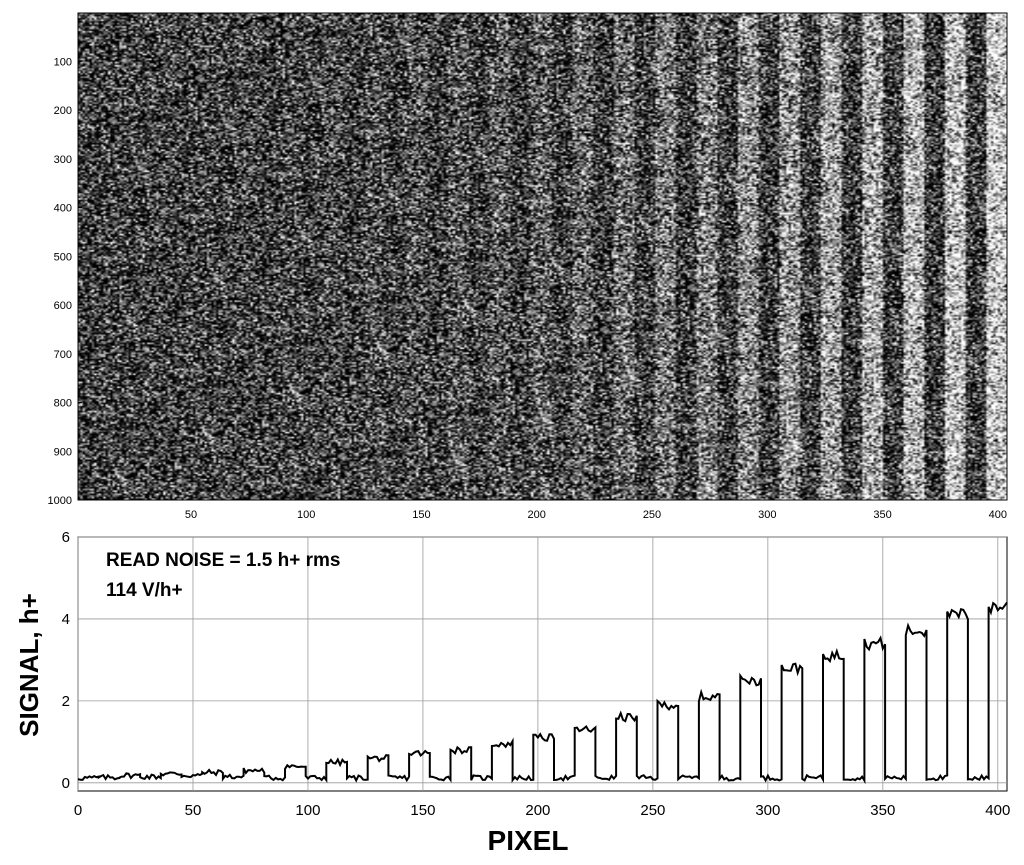 The image size is (1024, 865). What do you see at coordinates (652, 810) in the screenshot?
I see `x-tick-label: 250` at bounding box center [652, 810].